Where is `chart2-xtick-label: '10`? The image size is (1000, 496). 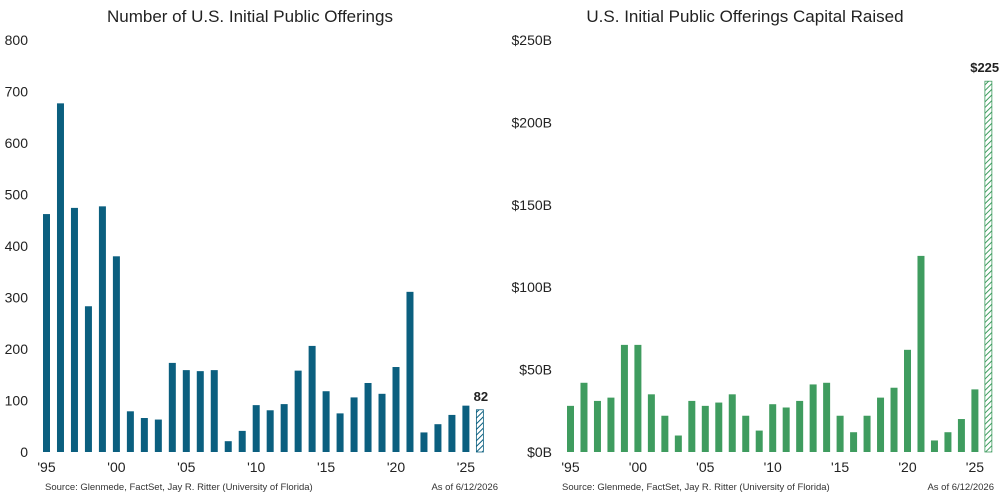 chart2-xtick-label: '10 is located at coordinates (773, 467).